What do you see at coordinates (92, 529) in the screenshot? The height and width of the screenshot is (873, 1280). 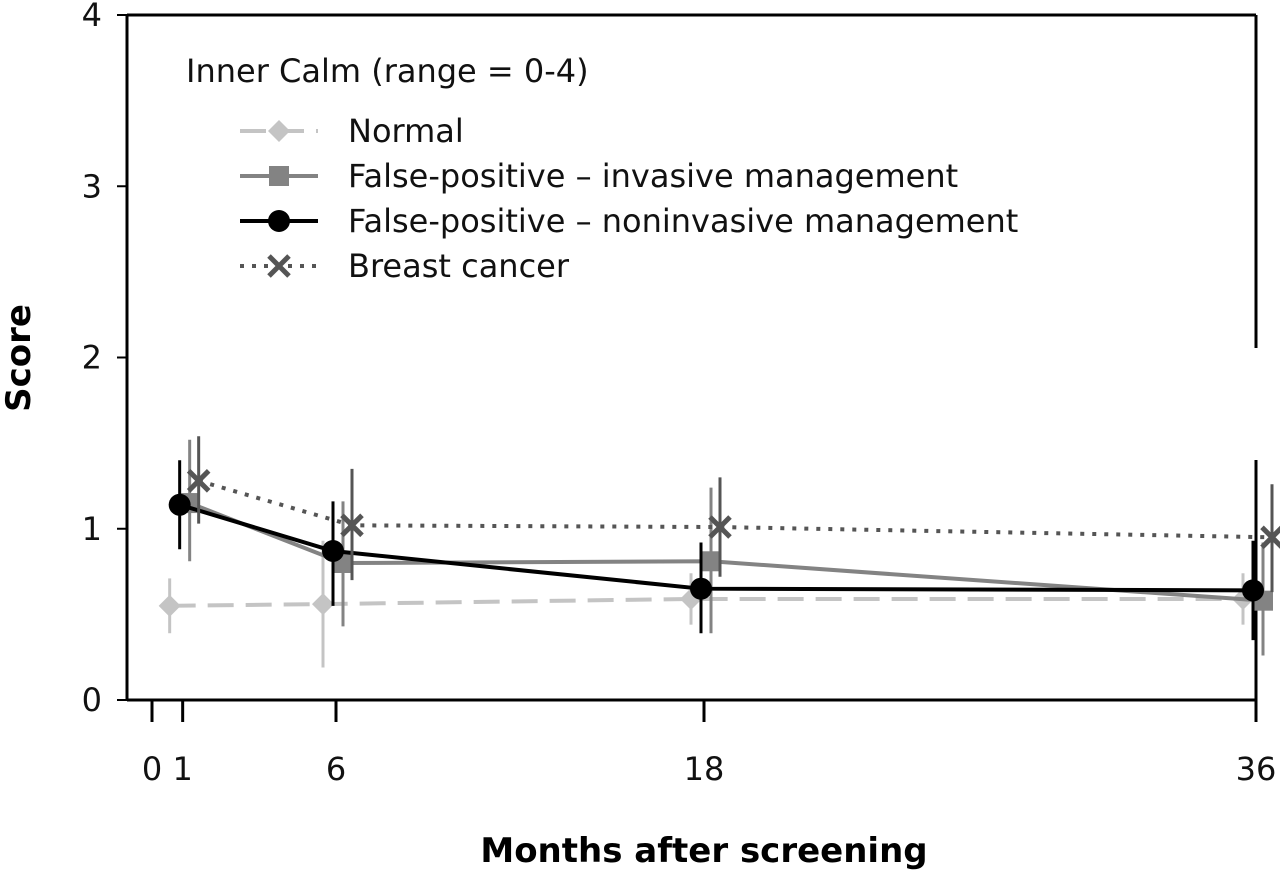 I see `y-tick-label: 1` at bounding box center [92, 529].